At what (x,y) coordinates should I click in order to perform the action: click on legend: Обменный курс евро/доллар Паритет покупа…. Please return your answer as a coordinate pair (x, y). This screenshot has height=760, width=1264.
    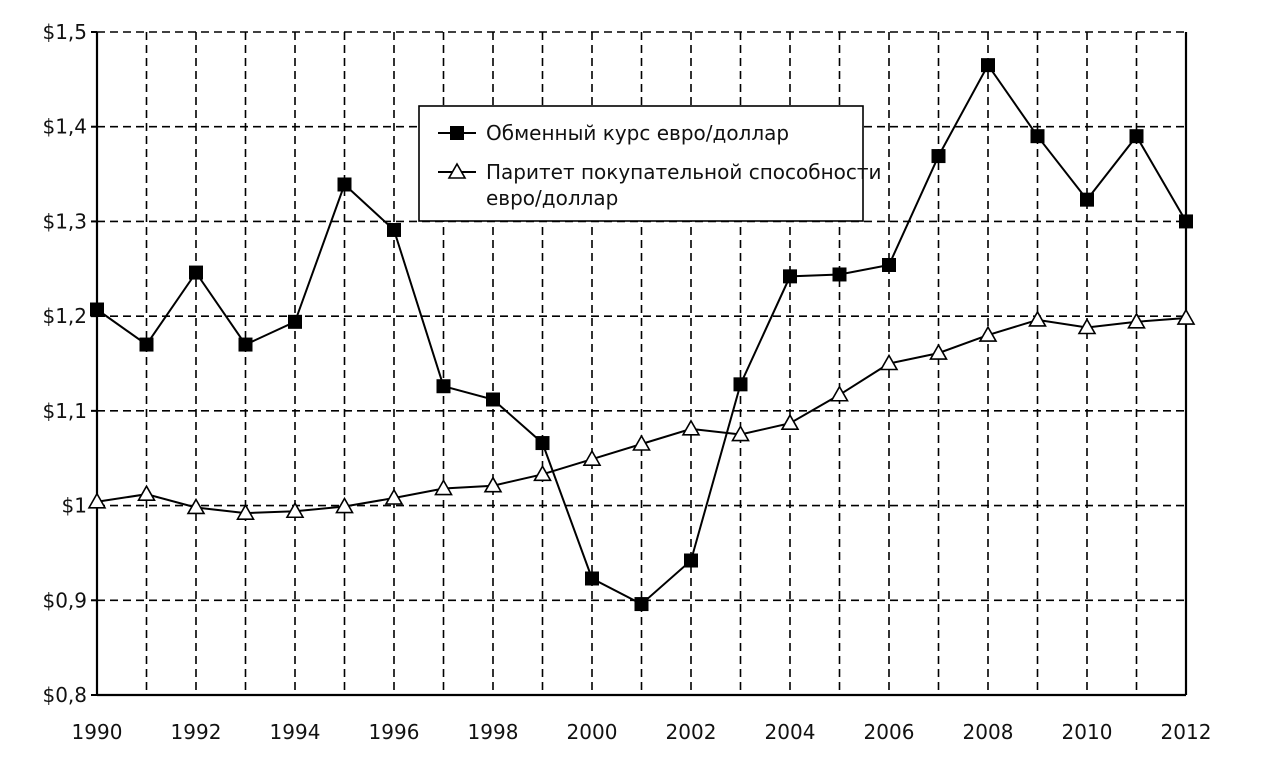
    Looking at the image, I should click on (650, 163).